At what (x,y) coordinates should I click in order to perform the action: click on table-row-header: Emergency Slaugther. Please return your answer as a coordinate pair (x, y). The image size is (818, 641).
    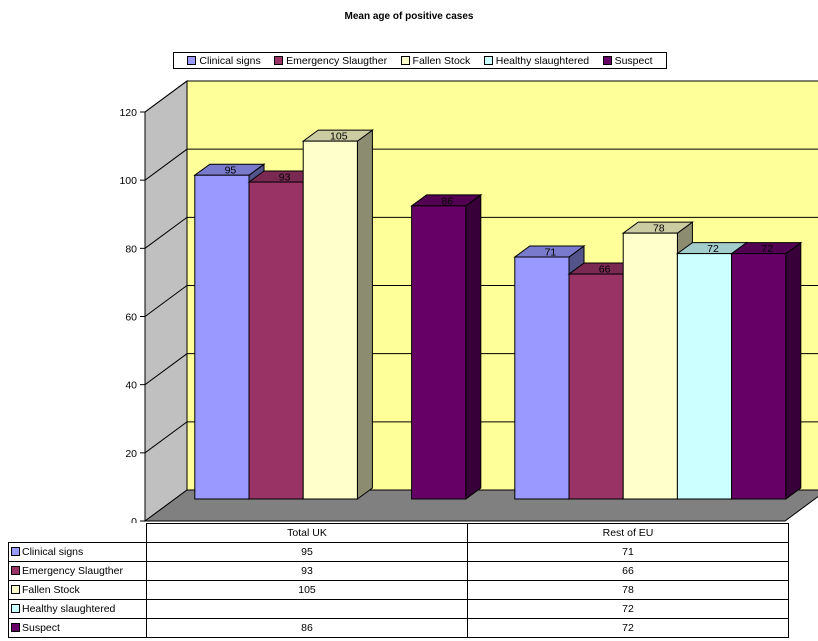
    Looking at the image, I should click on (77, 571).